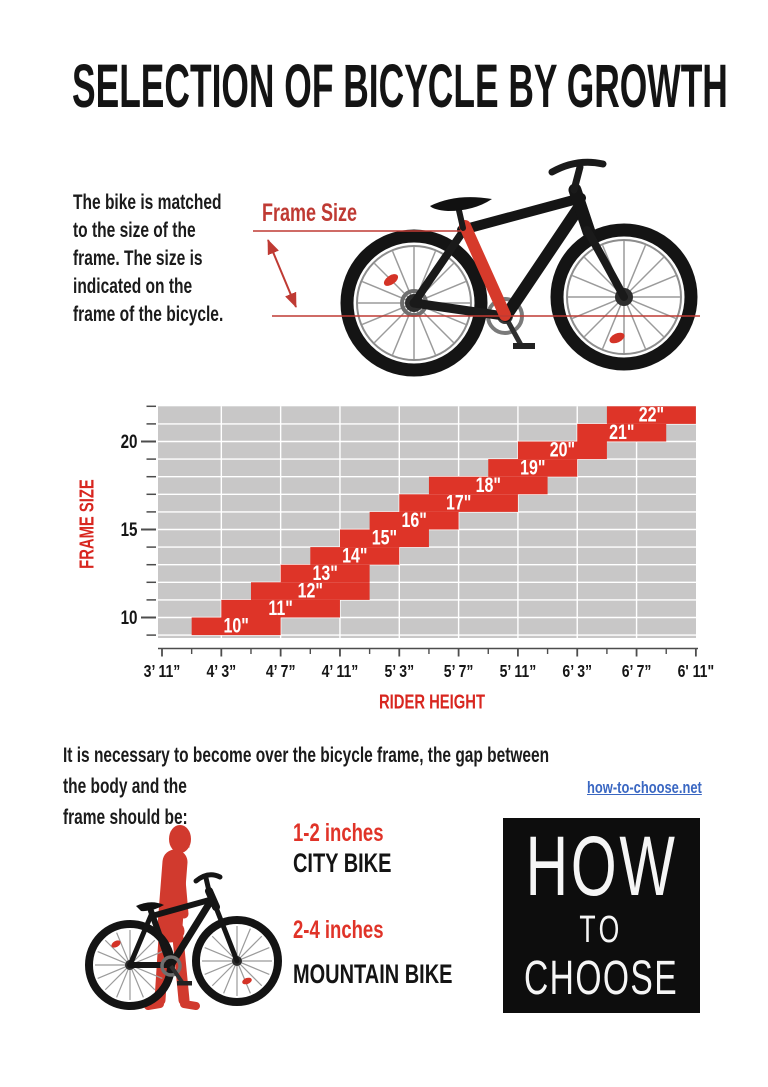 The height and width of the screenshot is (1087, 768). I want to click on bike-type-city: CITY BIKE, so click(342, 863).